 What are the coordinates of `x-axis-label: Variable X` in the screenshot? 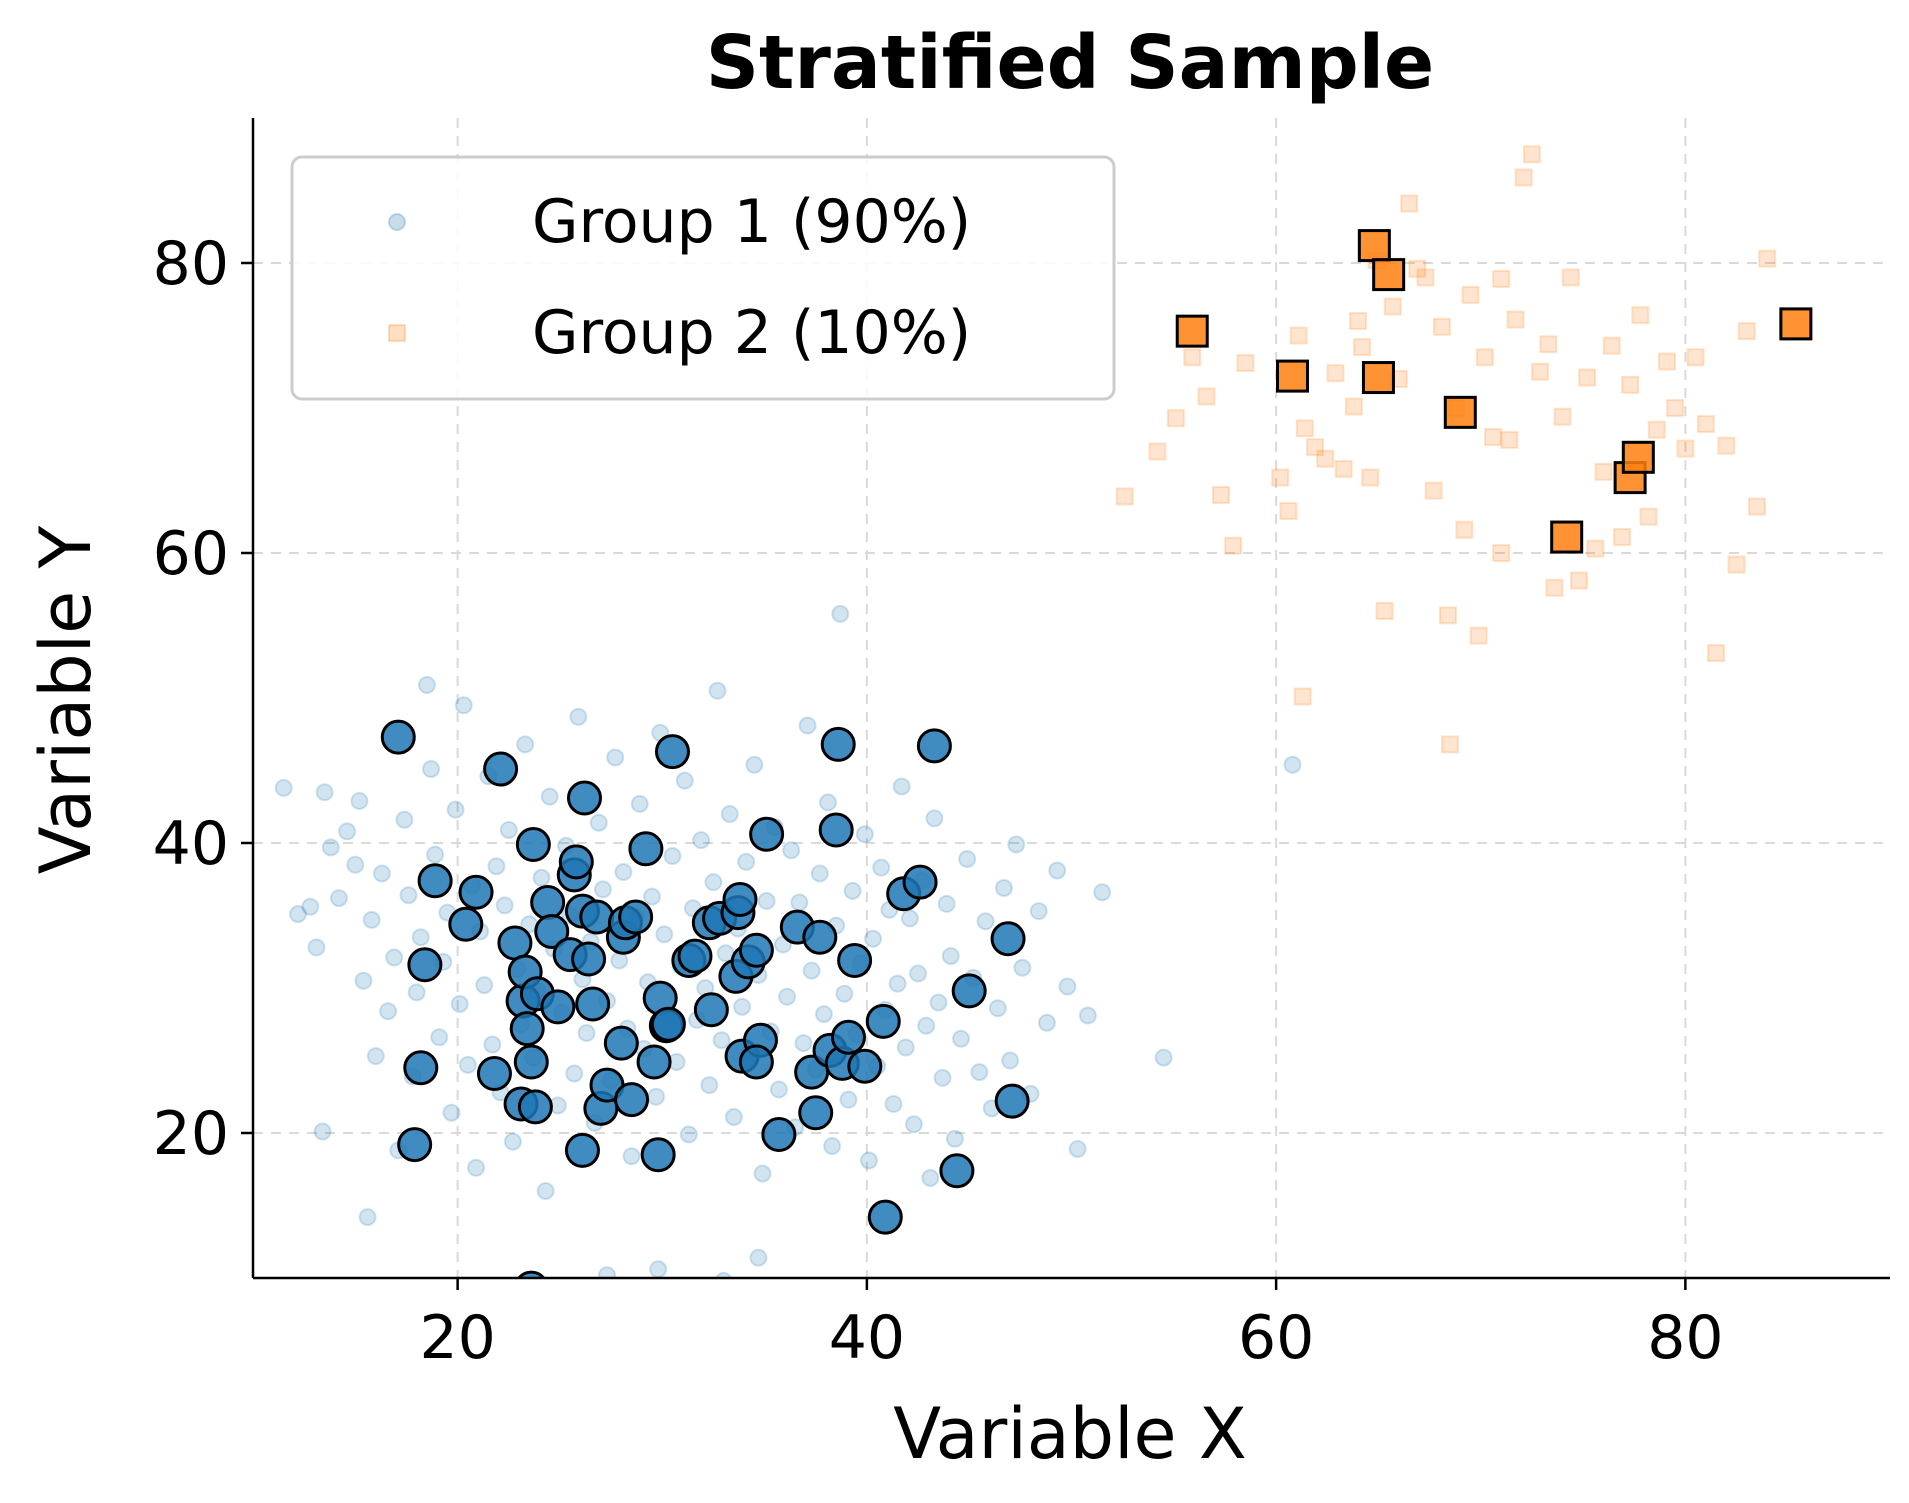 It's located at (1070, 1434).